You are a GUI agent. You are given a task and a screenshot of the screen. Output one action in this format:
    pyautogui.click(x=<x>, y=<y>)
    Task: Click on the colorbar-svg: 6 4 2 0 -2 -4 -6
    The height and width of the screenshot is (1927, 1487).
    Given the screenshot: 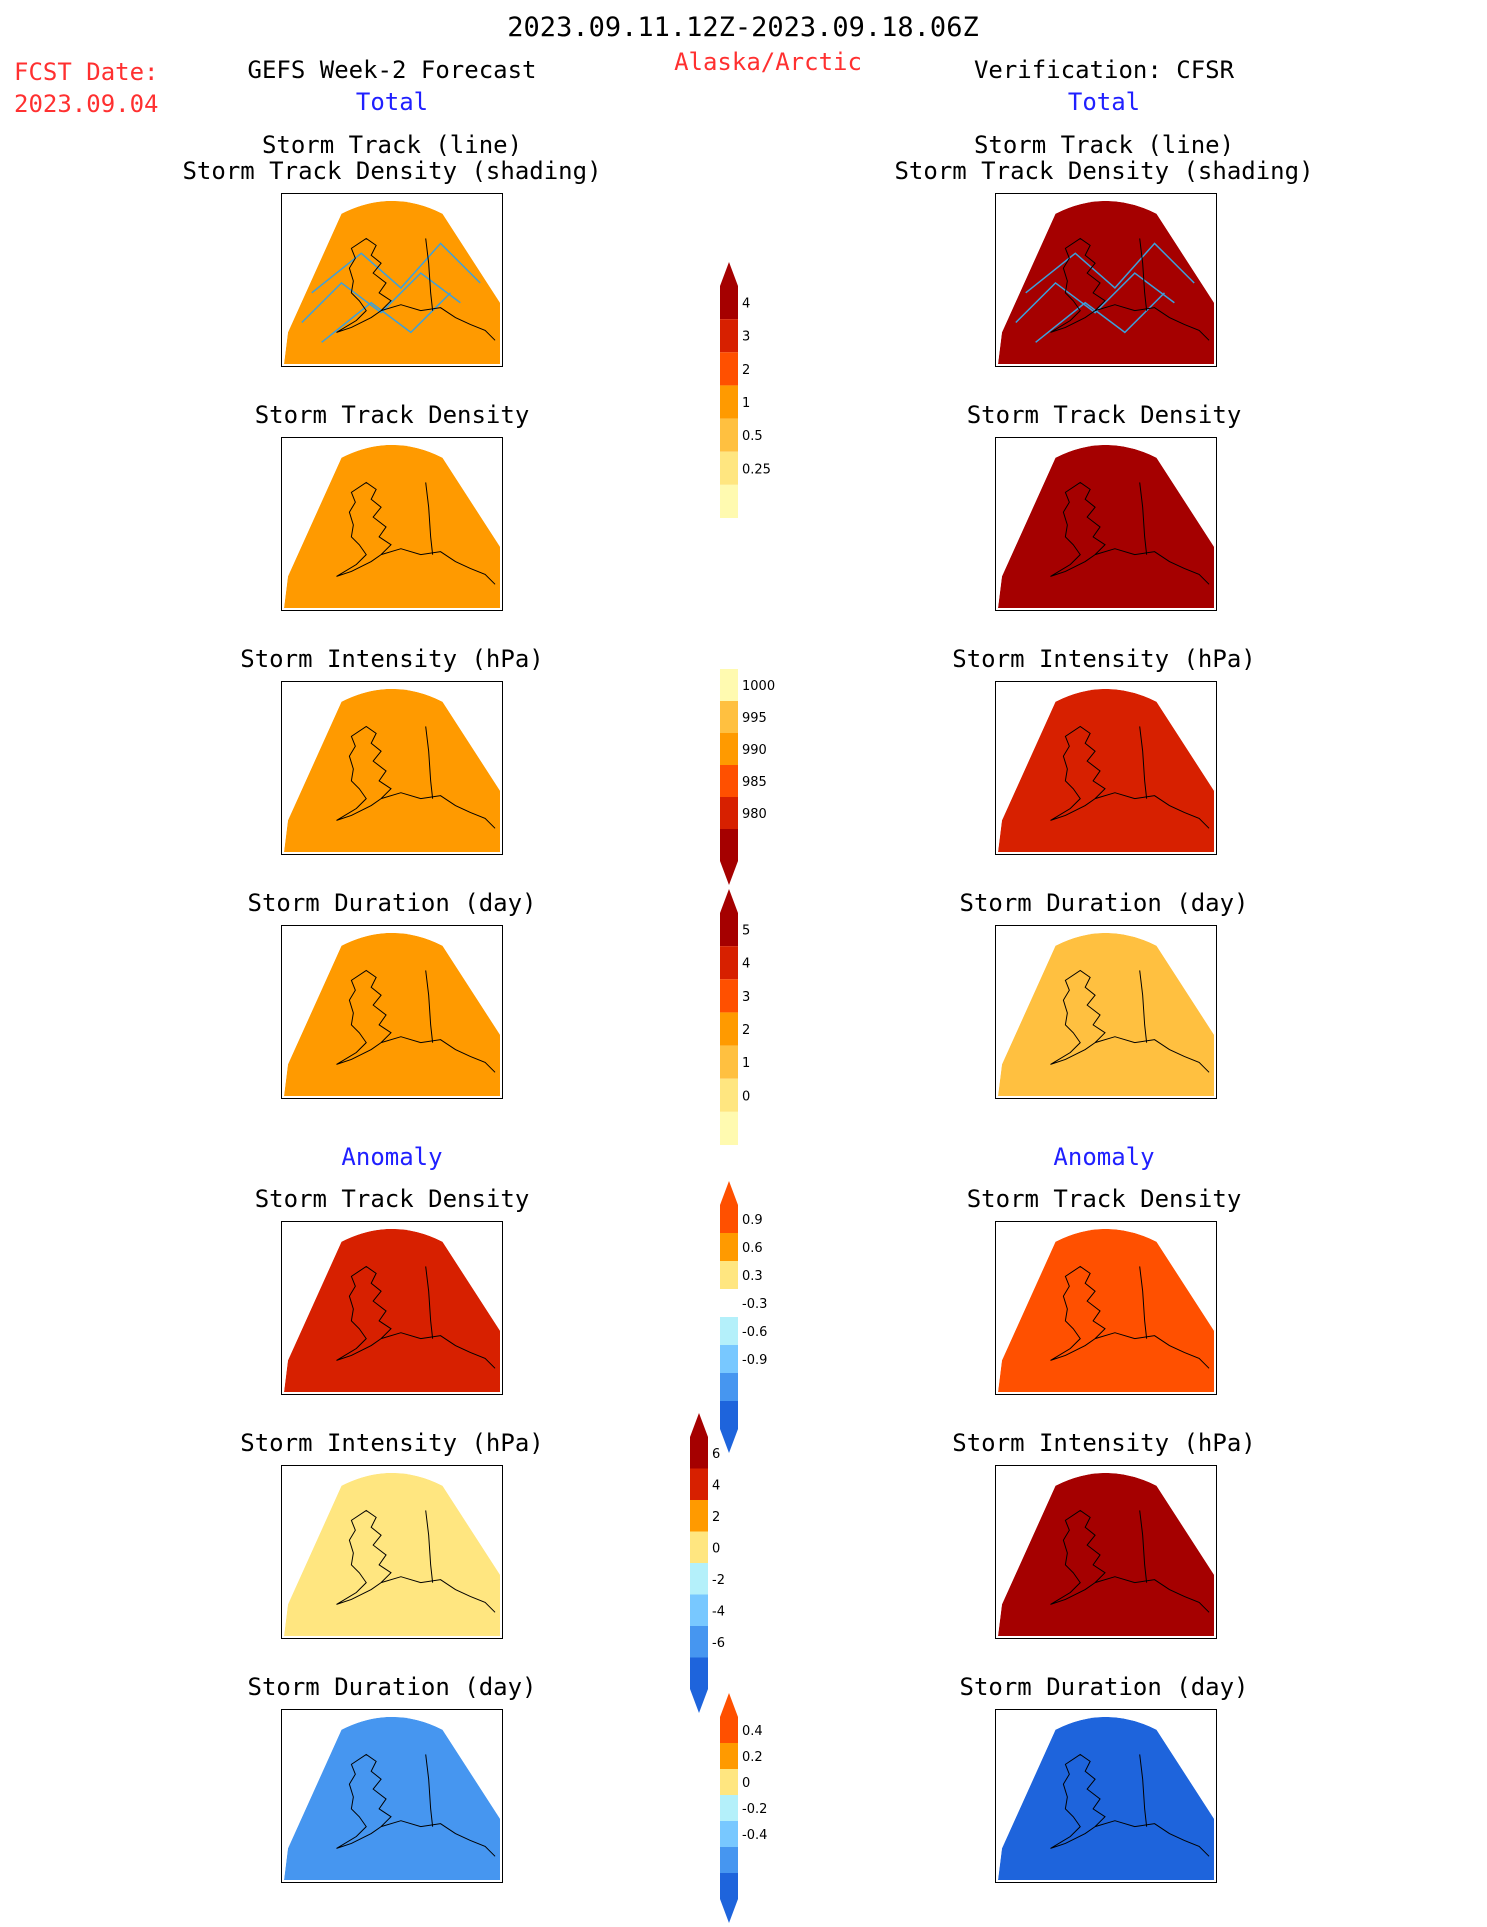 What is the action you would take?
    pyautogui.click(x=707, y=1563)
    